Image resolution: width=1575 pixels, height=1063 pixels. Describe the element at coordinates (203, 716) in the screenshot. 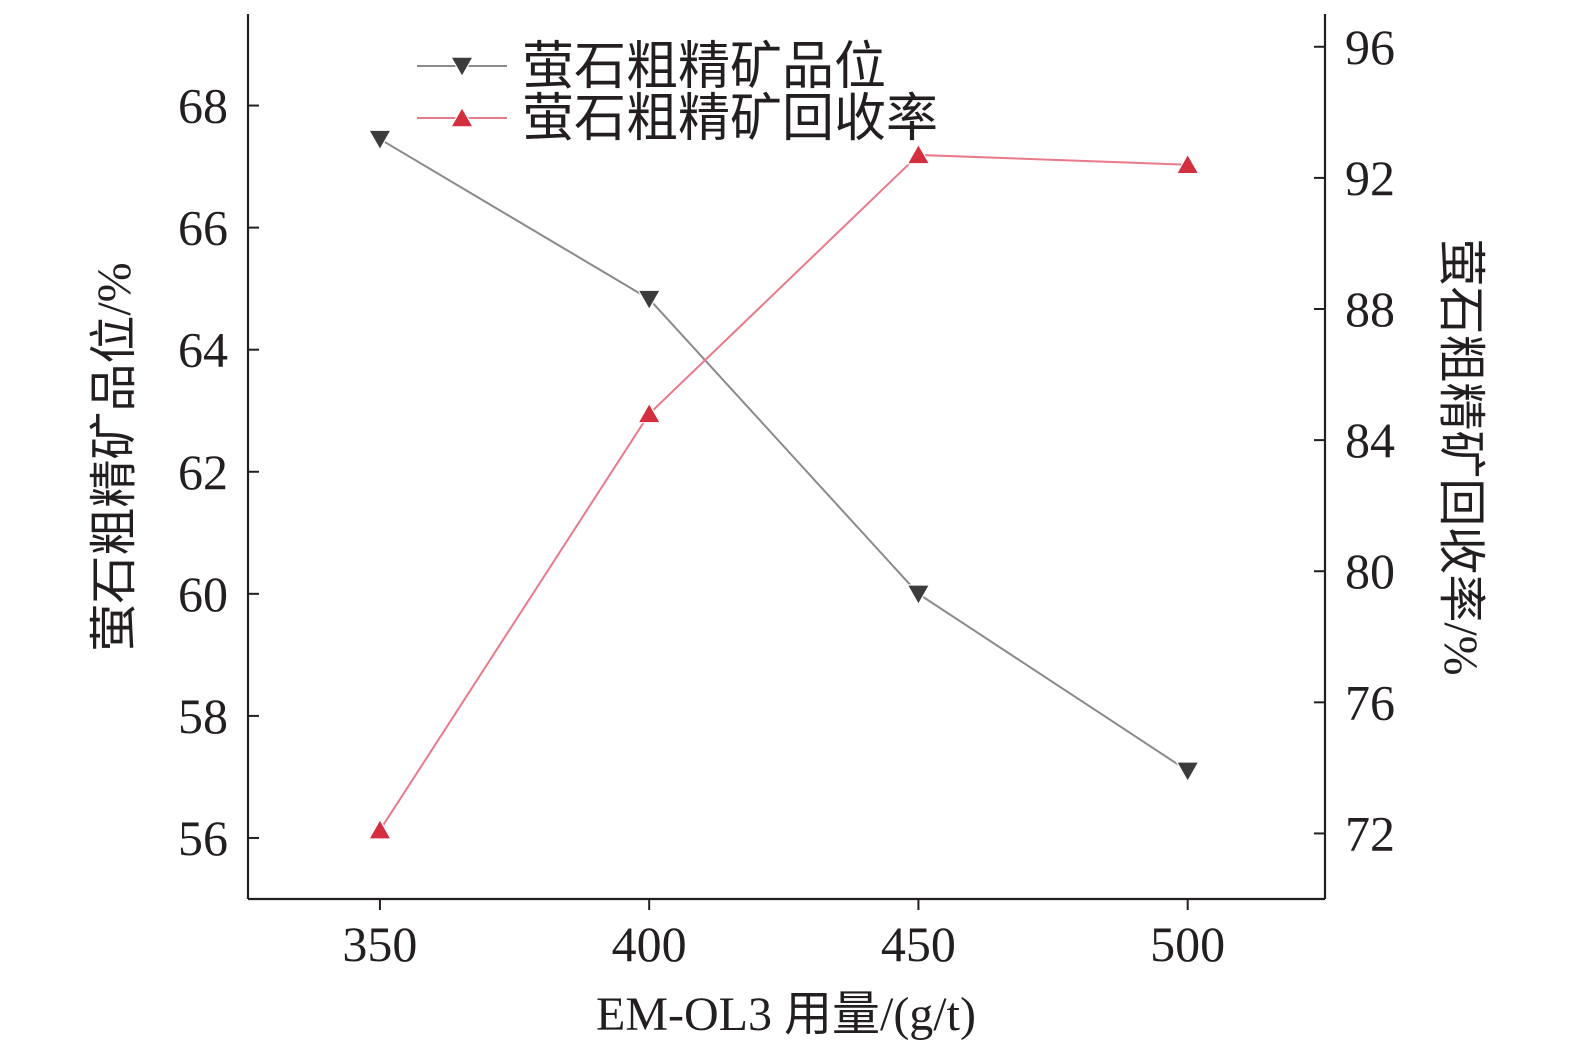

I see `y-left-tick-label: 58` at that location.